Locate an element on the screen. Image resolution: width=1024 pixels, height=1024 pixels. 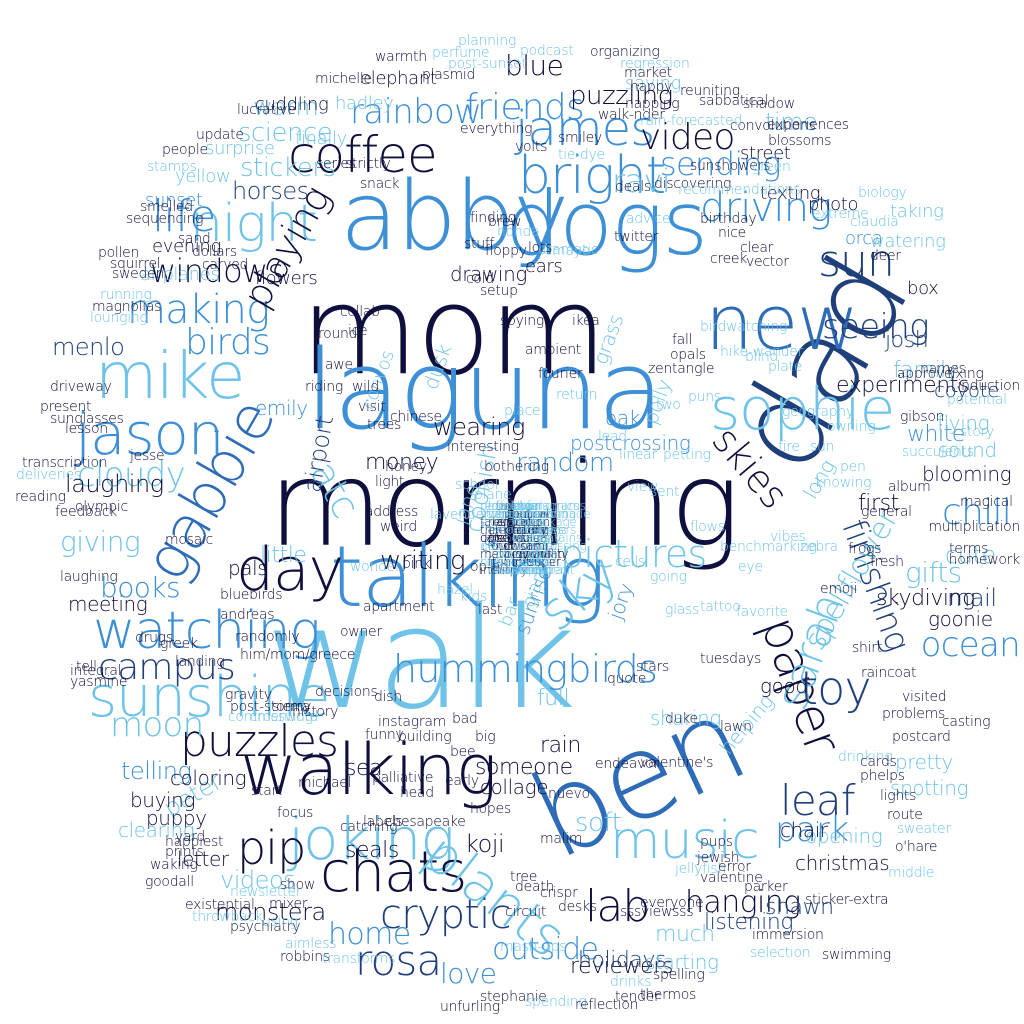
word-clearing: clearing is located at coordinates (156, 830).